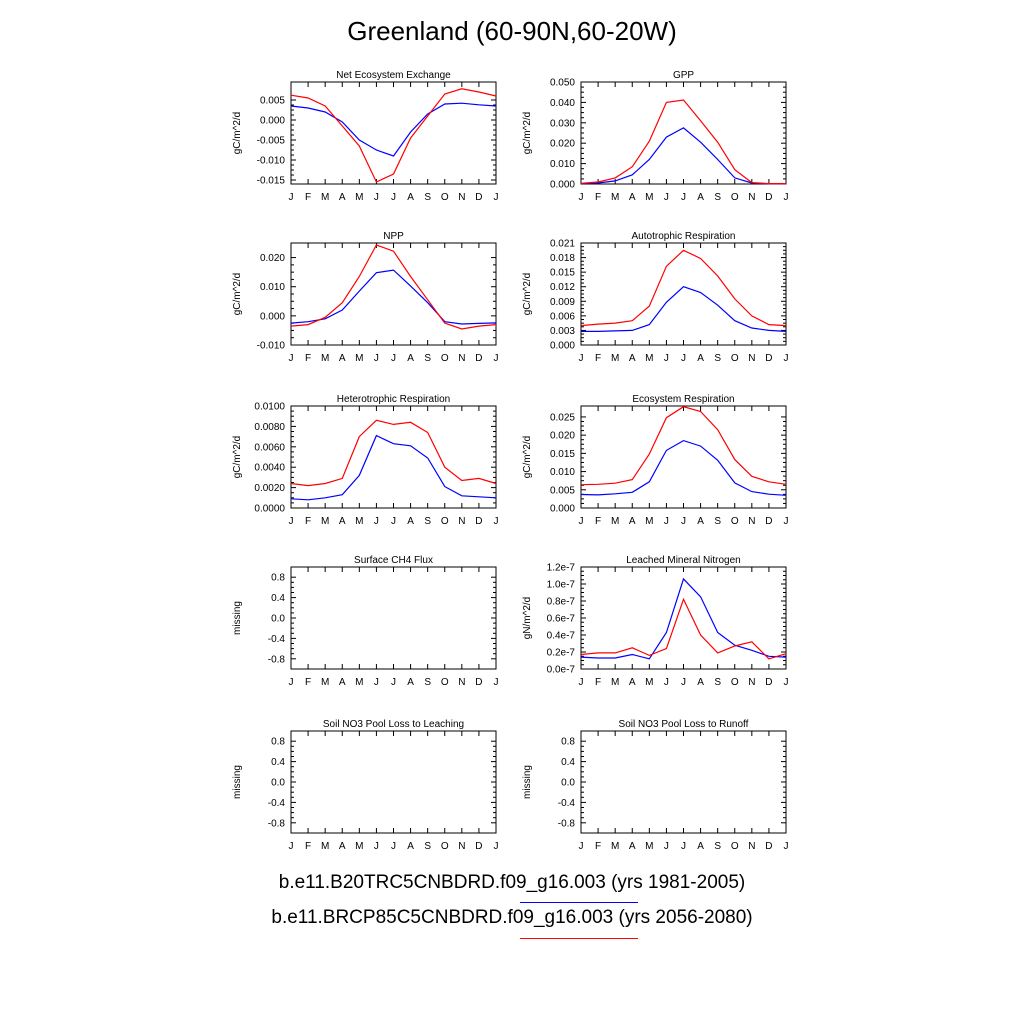  What do you see at coordinates (393, 618) in the screenshot?
I see `chart6-frame` at bounding box center [393, 618].